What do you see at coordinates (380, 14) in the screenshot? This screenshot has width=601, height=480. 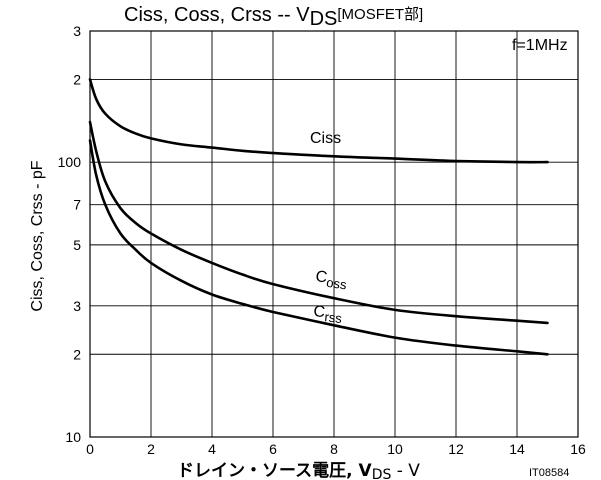 I see `chart-title-suffix: [MOSFET部]` at bounding box center [380, 14].